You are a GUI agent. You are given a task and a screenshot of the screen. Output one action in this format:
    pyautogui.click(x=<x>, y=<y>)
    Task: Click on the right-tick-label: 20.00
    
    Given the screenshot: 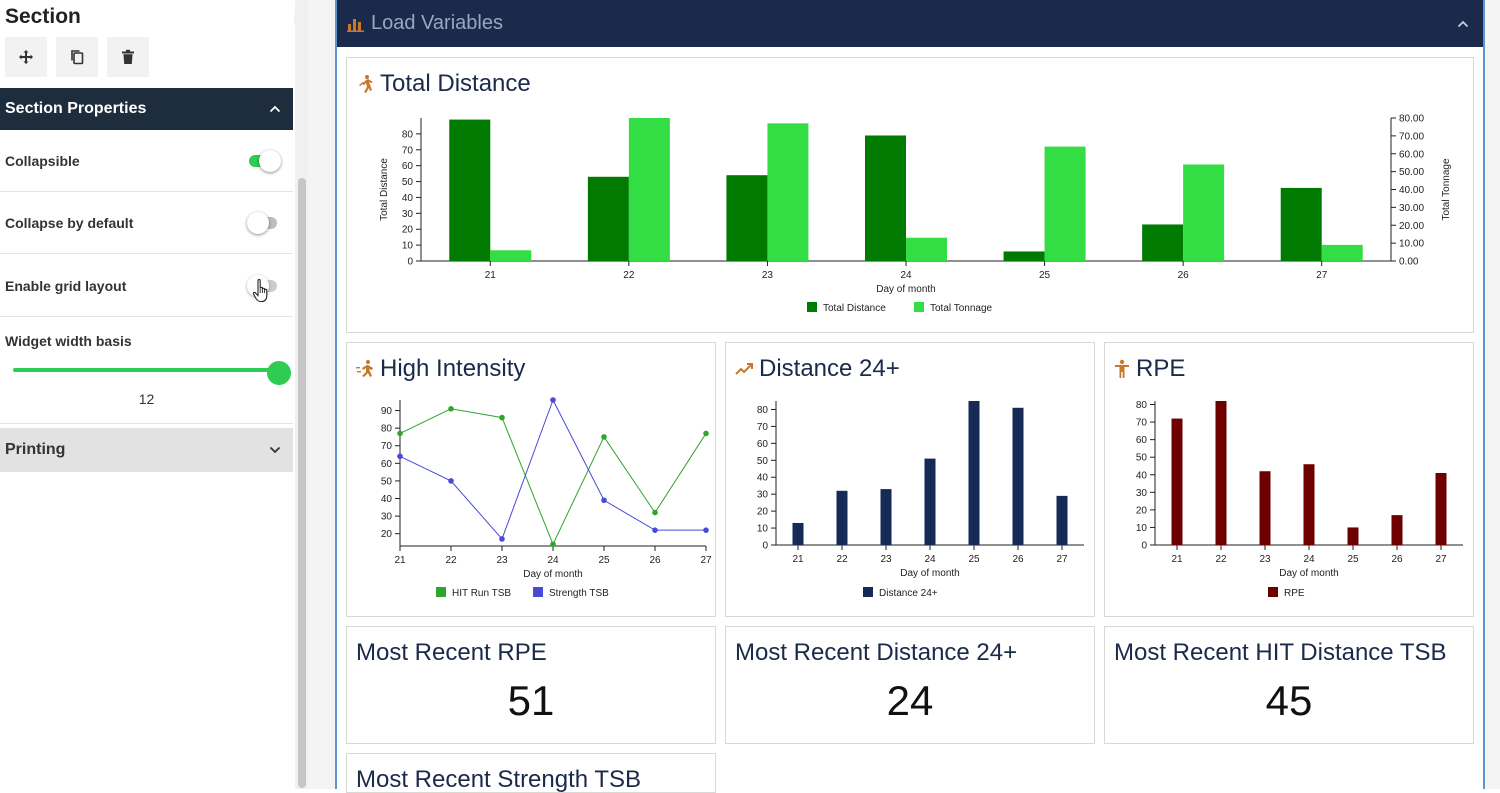 What is the action you would take?
    pyautogui.click(x=1411, y=226)
    